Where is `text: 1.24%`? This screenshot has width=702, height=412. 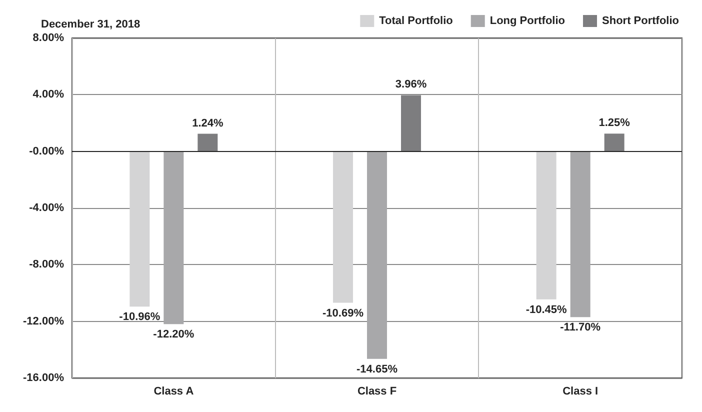
text: 1.24% is located at coordinates (208, 123).